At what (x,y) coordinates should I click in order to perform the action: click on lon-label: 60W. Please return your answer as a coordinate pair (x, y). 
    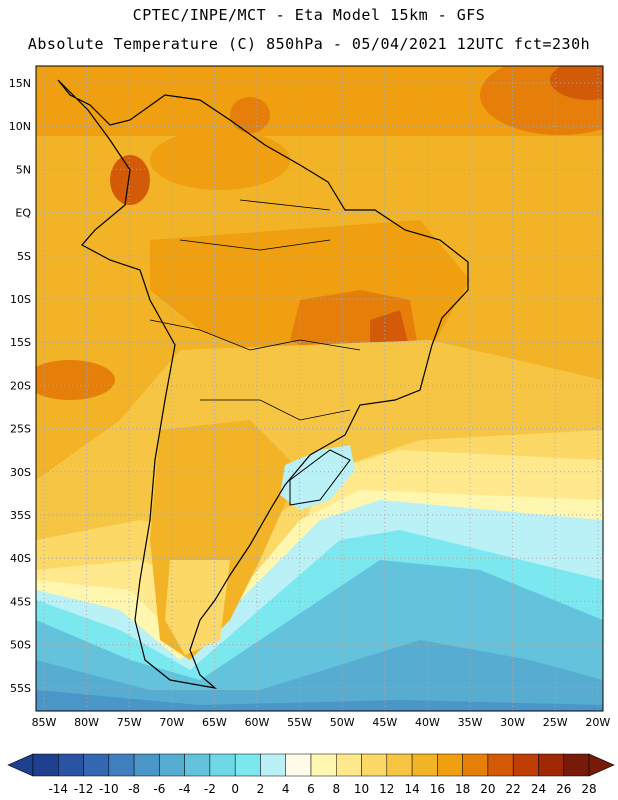
    Looking at the image, I should click on (257, 722).